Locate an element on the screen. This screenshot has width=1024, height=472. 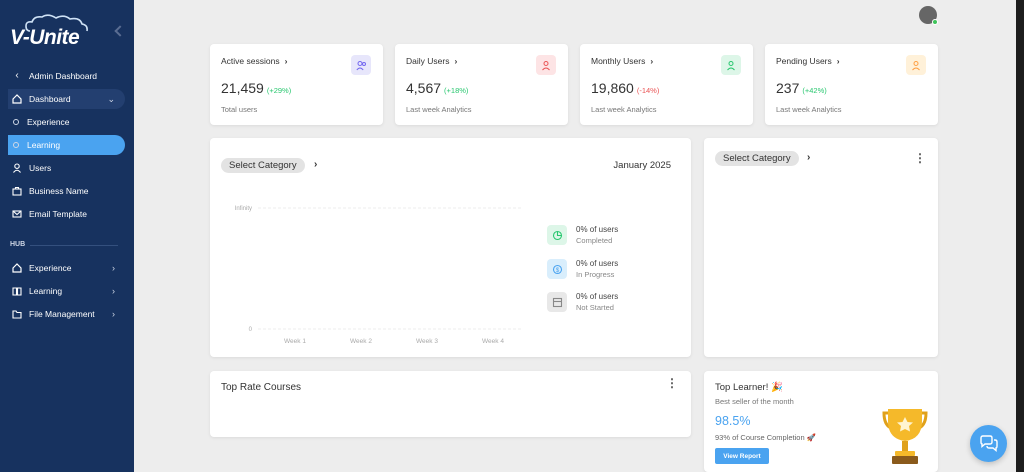
weekly-progress-chart: Infinity 0 Week 1 Week 2 Week 3 Week 4 is located at coordinates (378, 275).